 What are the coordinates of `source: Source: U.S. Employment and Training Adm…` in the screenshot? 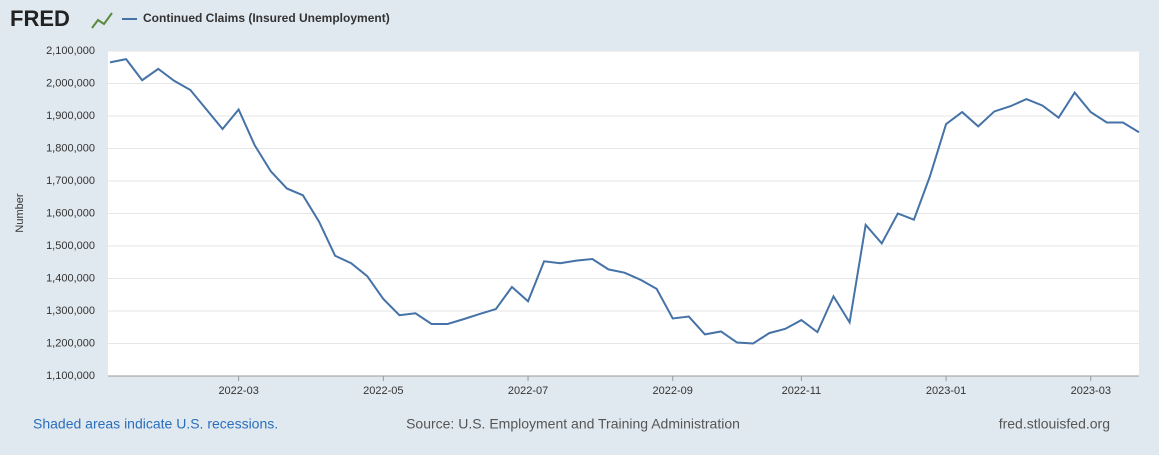 It's located at (573, 424).